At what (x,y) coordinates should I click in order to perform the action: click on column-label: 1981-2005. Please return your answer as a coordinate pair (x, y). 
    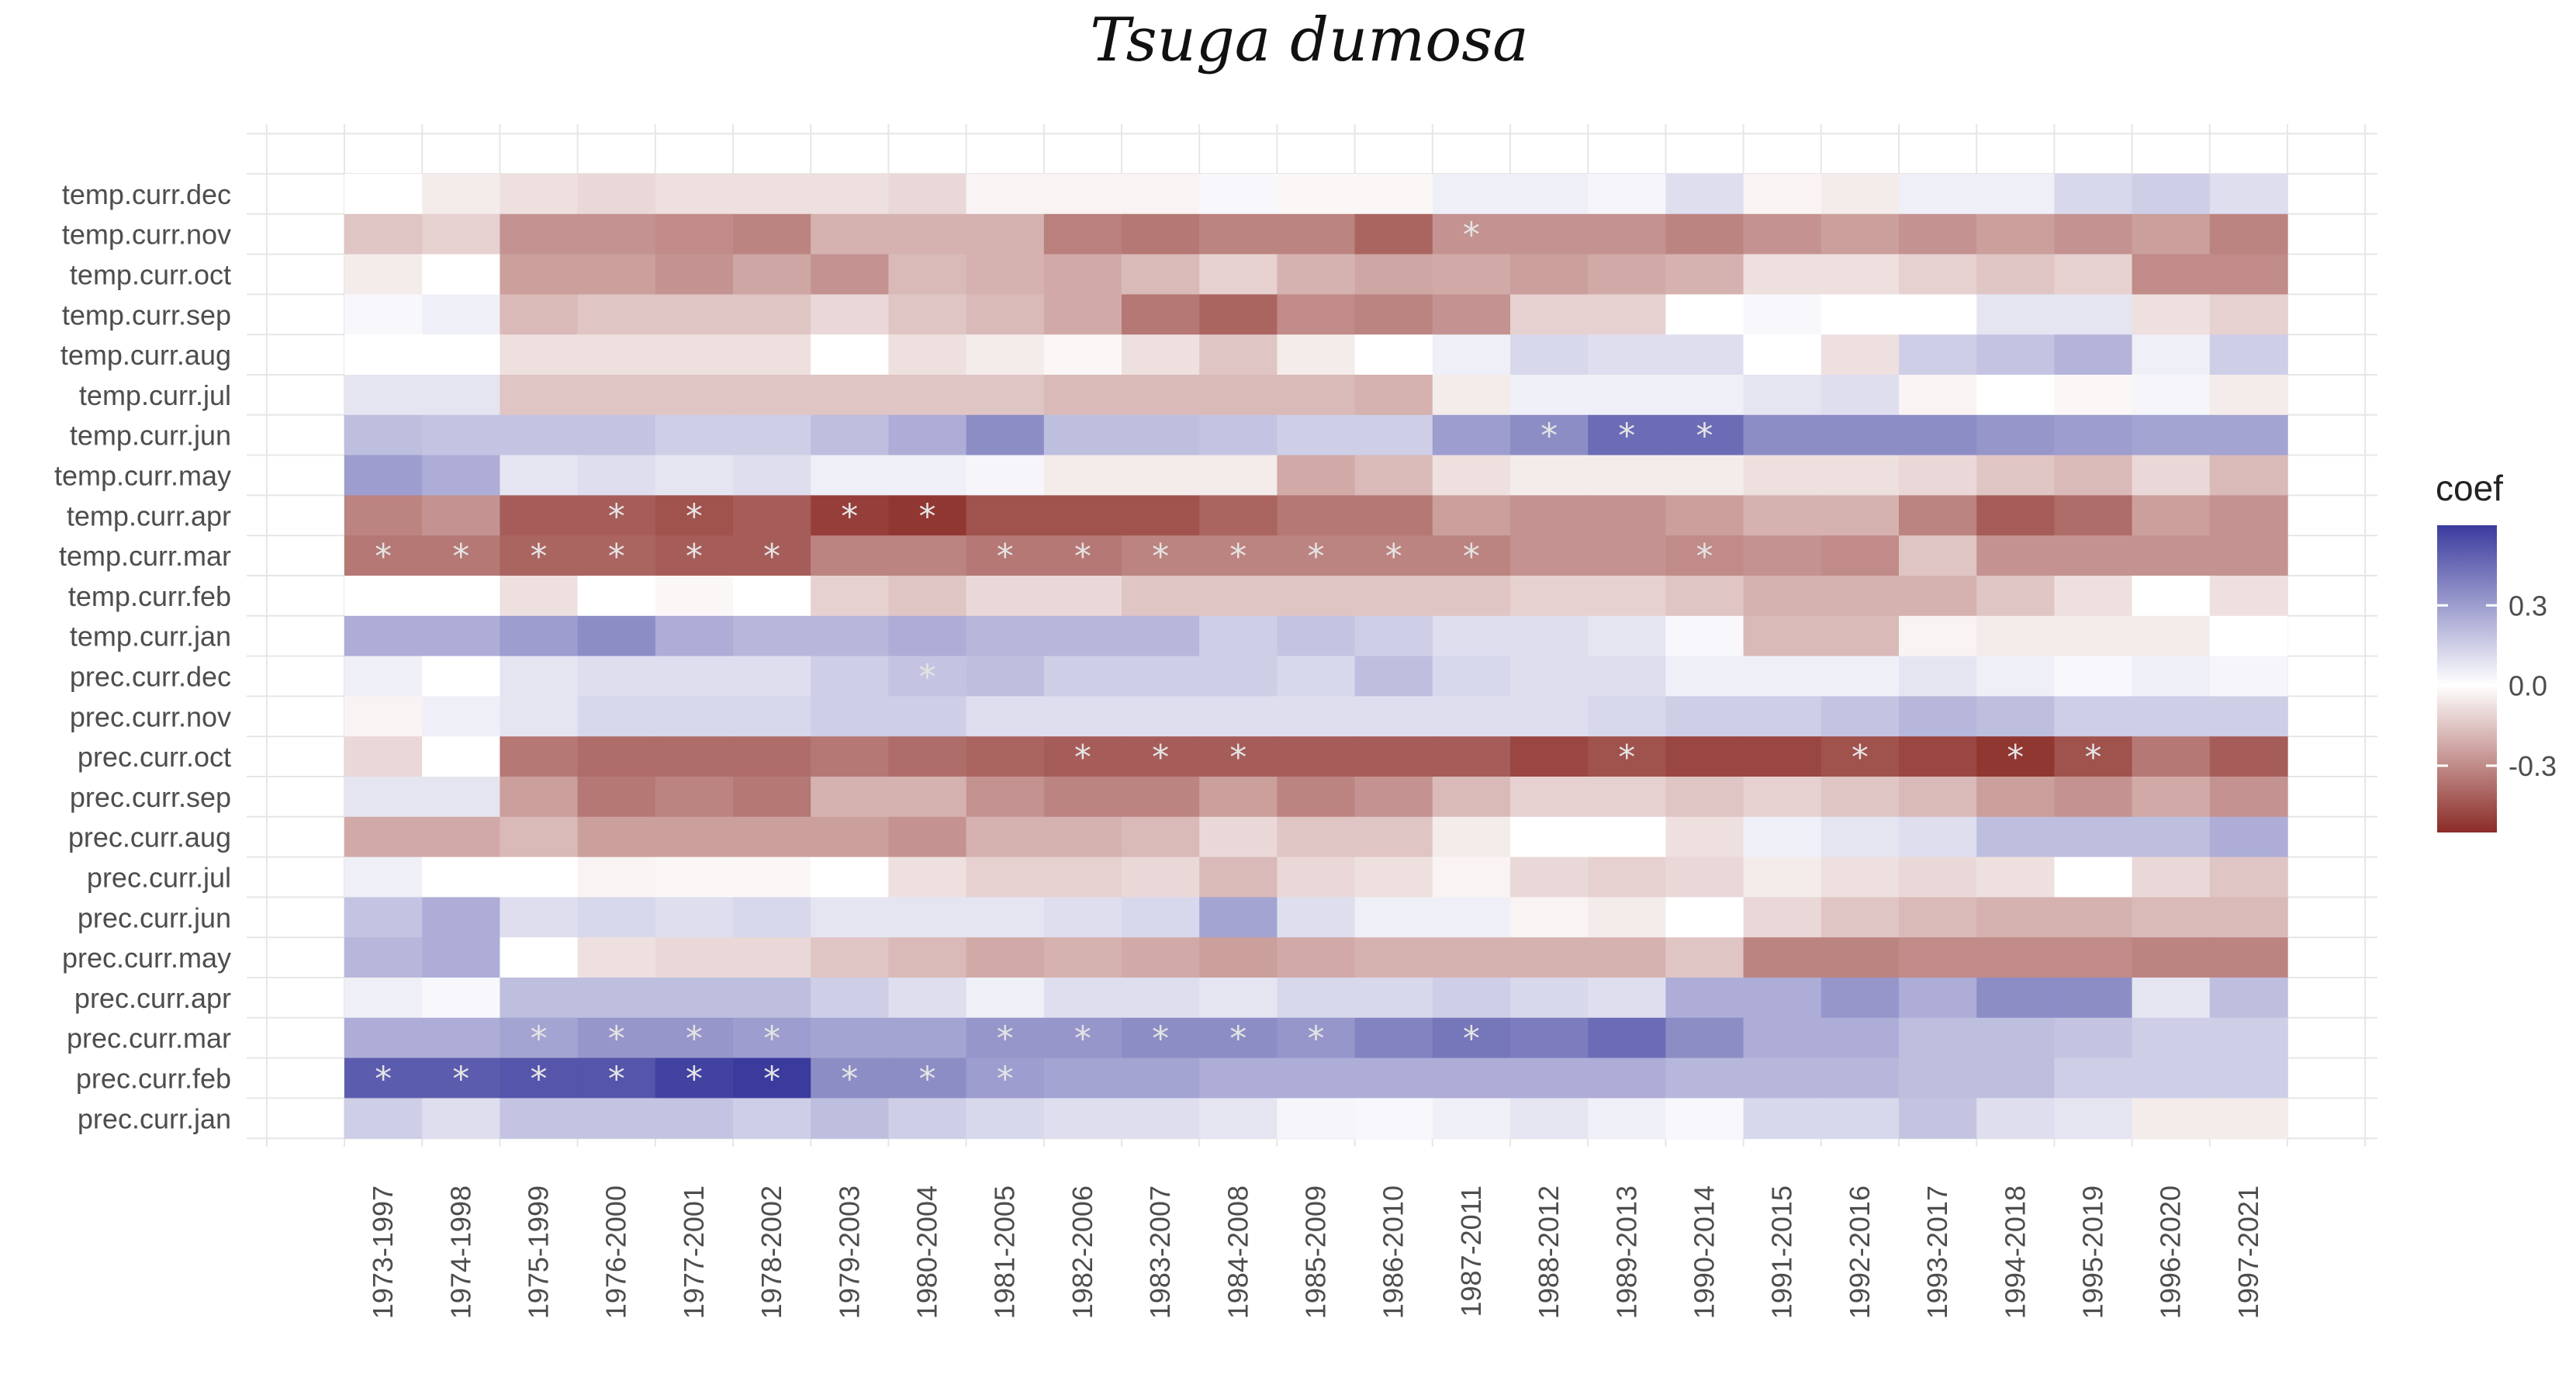
    Looking at the image, I should click on (1005, 1252).